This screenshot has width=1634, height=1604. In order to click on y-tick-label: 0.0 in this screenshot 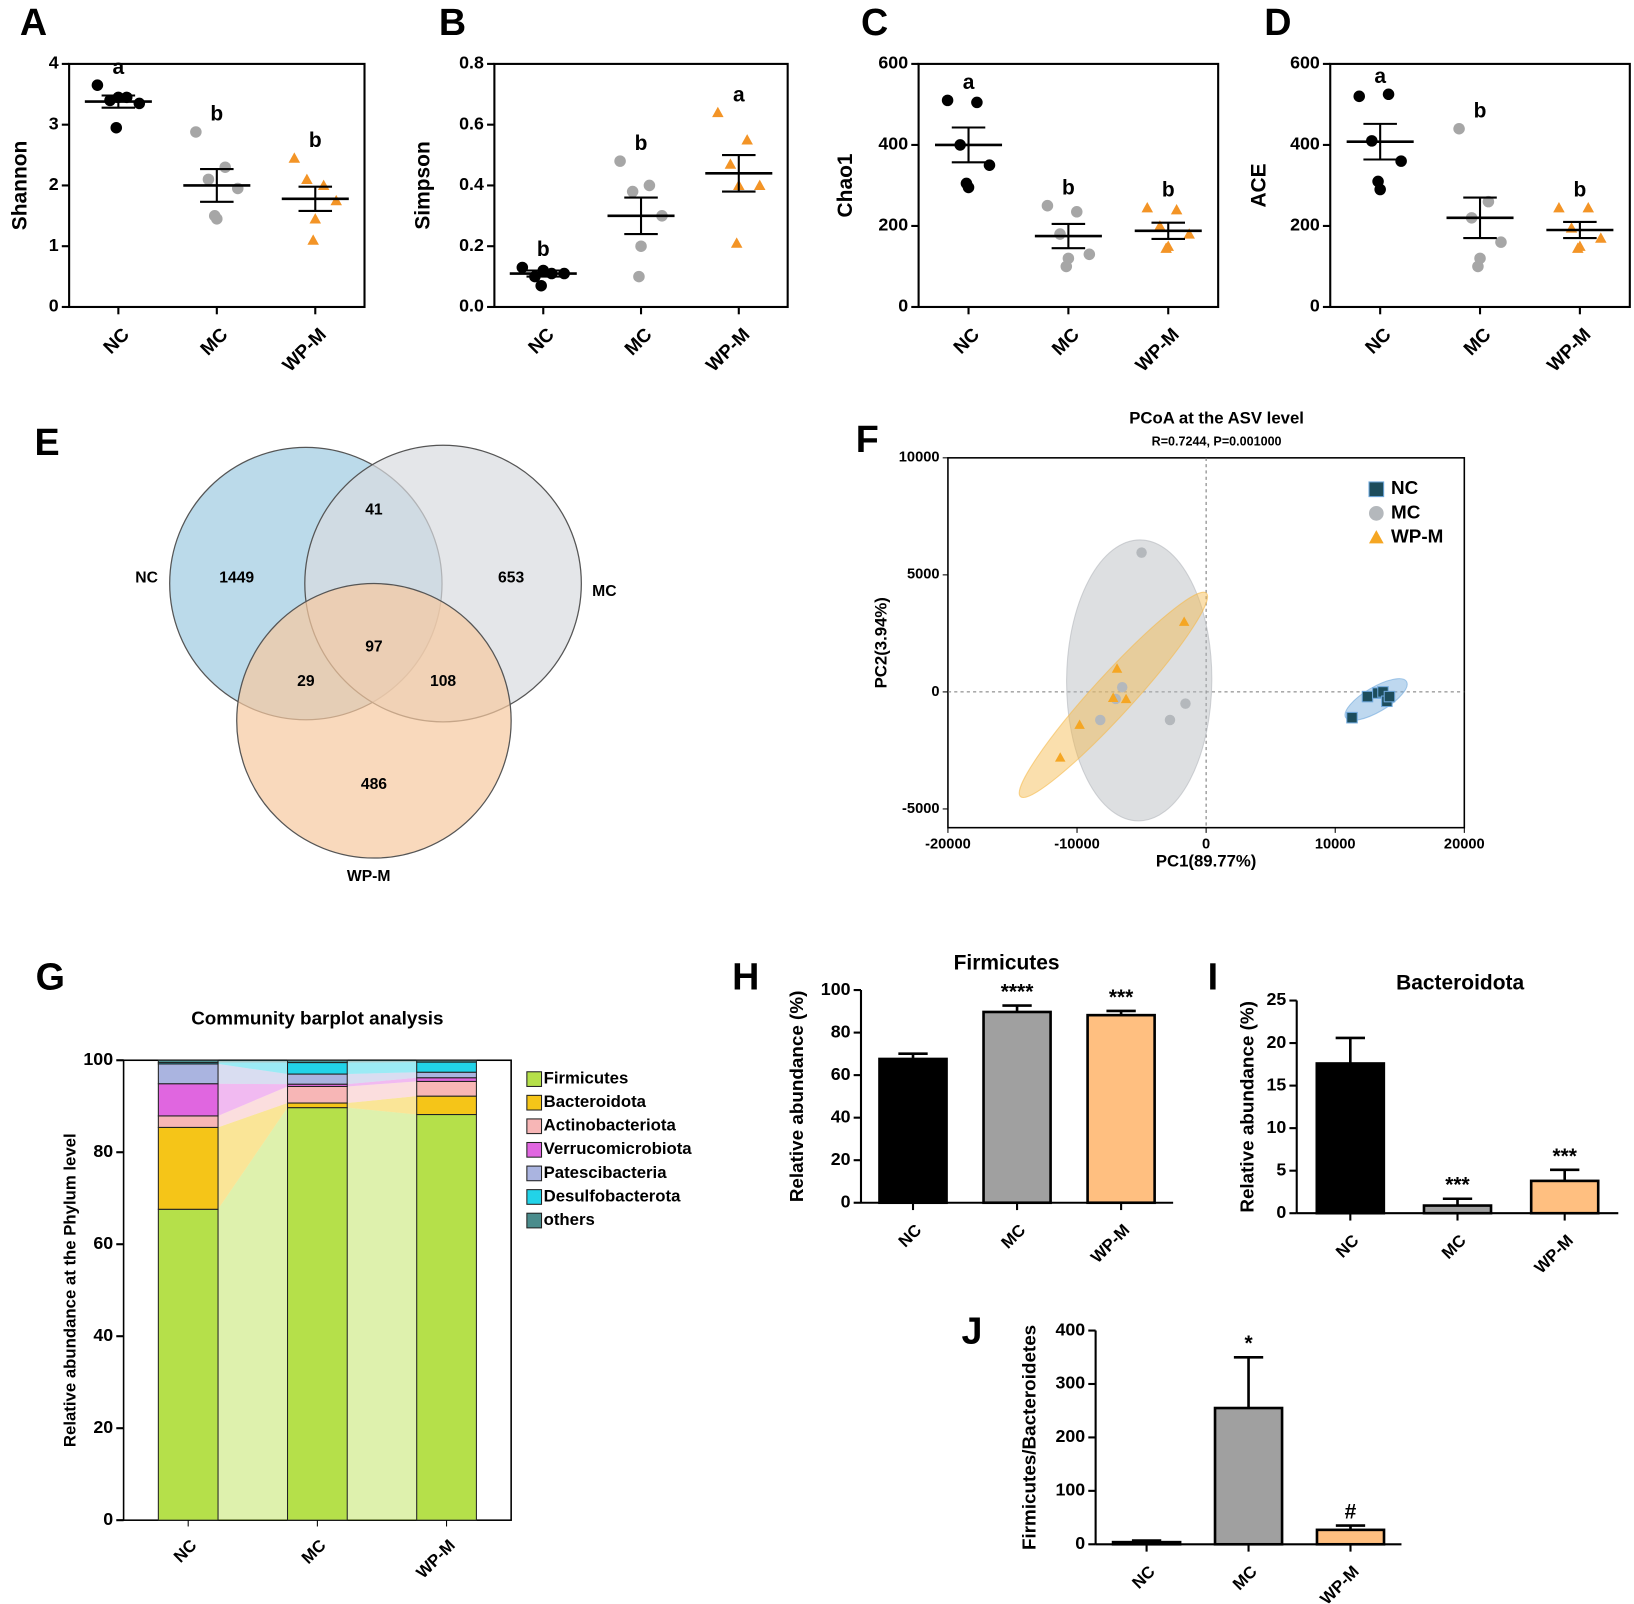, I will do `click(471, 306)`.